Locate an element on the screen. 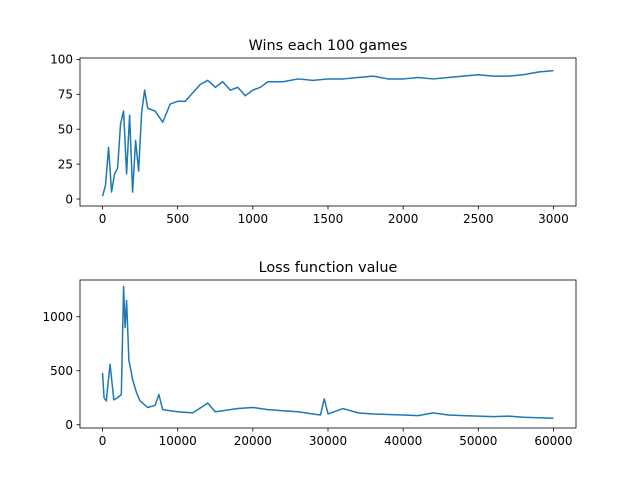 The image size is (640, 480). wins-ytick-label: 50 is located at coordinates (65, 130).